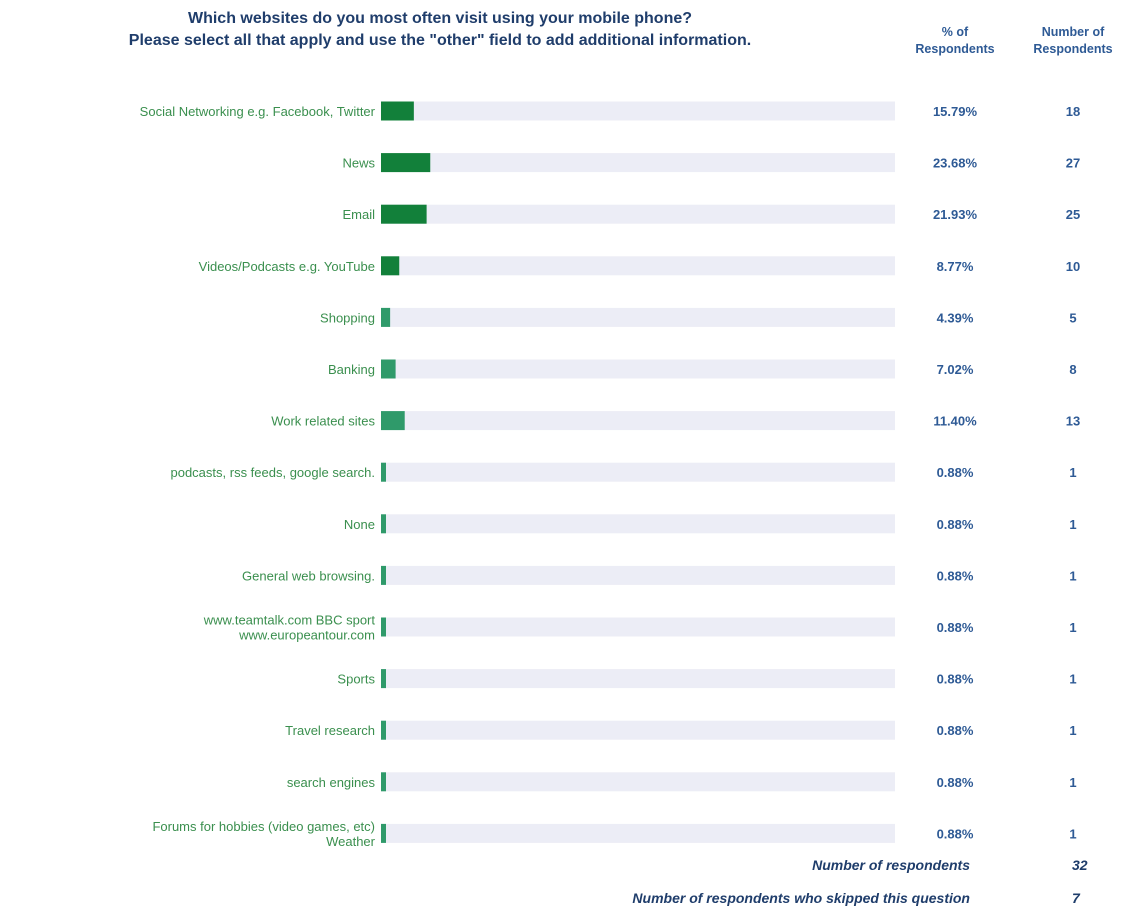 This screenshot has height=914, width=1127. Describe the element at coordinates (793, 869) in the screenshot. I see `respondents-summary: Number of respondents 32` at that location.